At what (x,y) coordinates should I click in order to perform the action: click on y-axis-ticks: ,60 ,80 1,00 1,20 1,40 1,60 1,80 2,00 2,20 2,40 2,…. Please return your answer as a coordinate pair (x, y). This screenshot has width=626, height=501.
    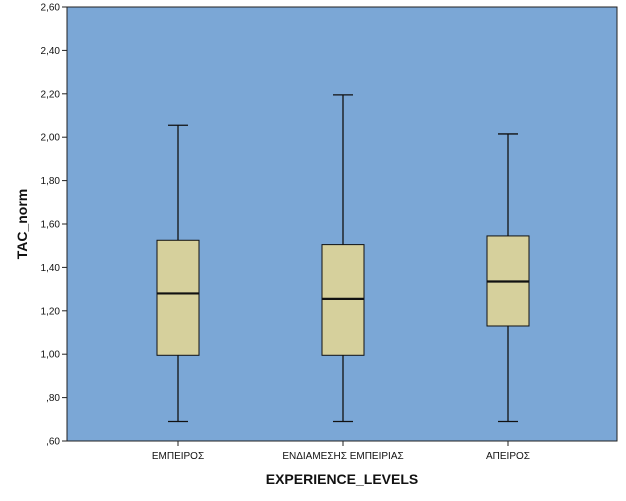
    Looking at the image, I should click on (54, 225).